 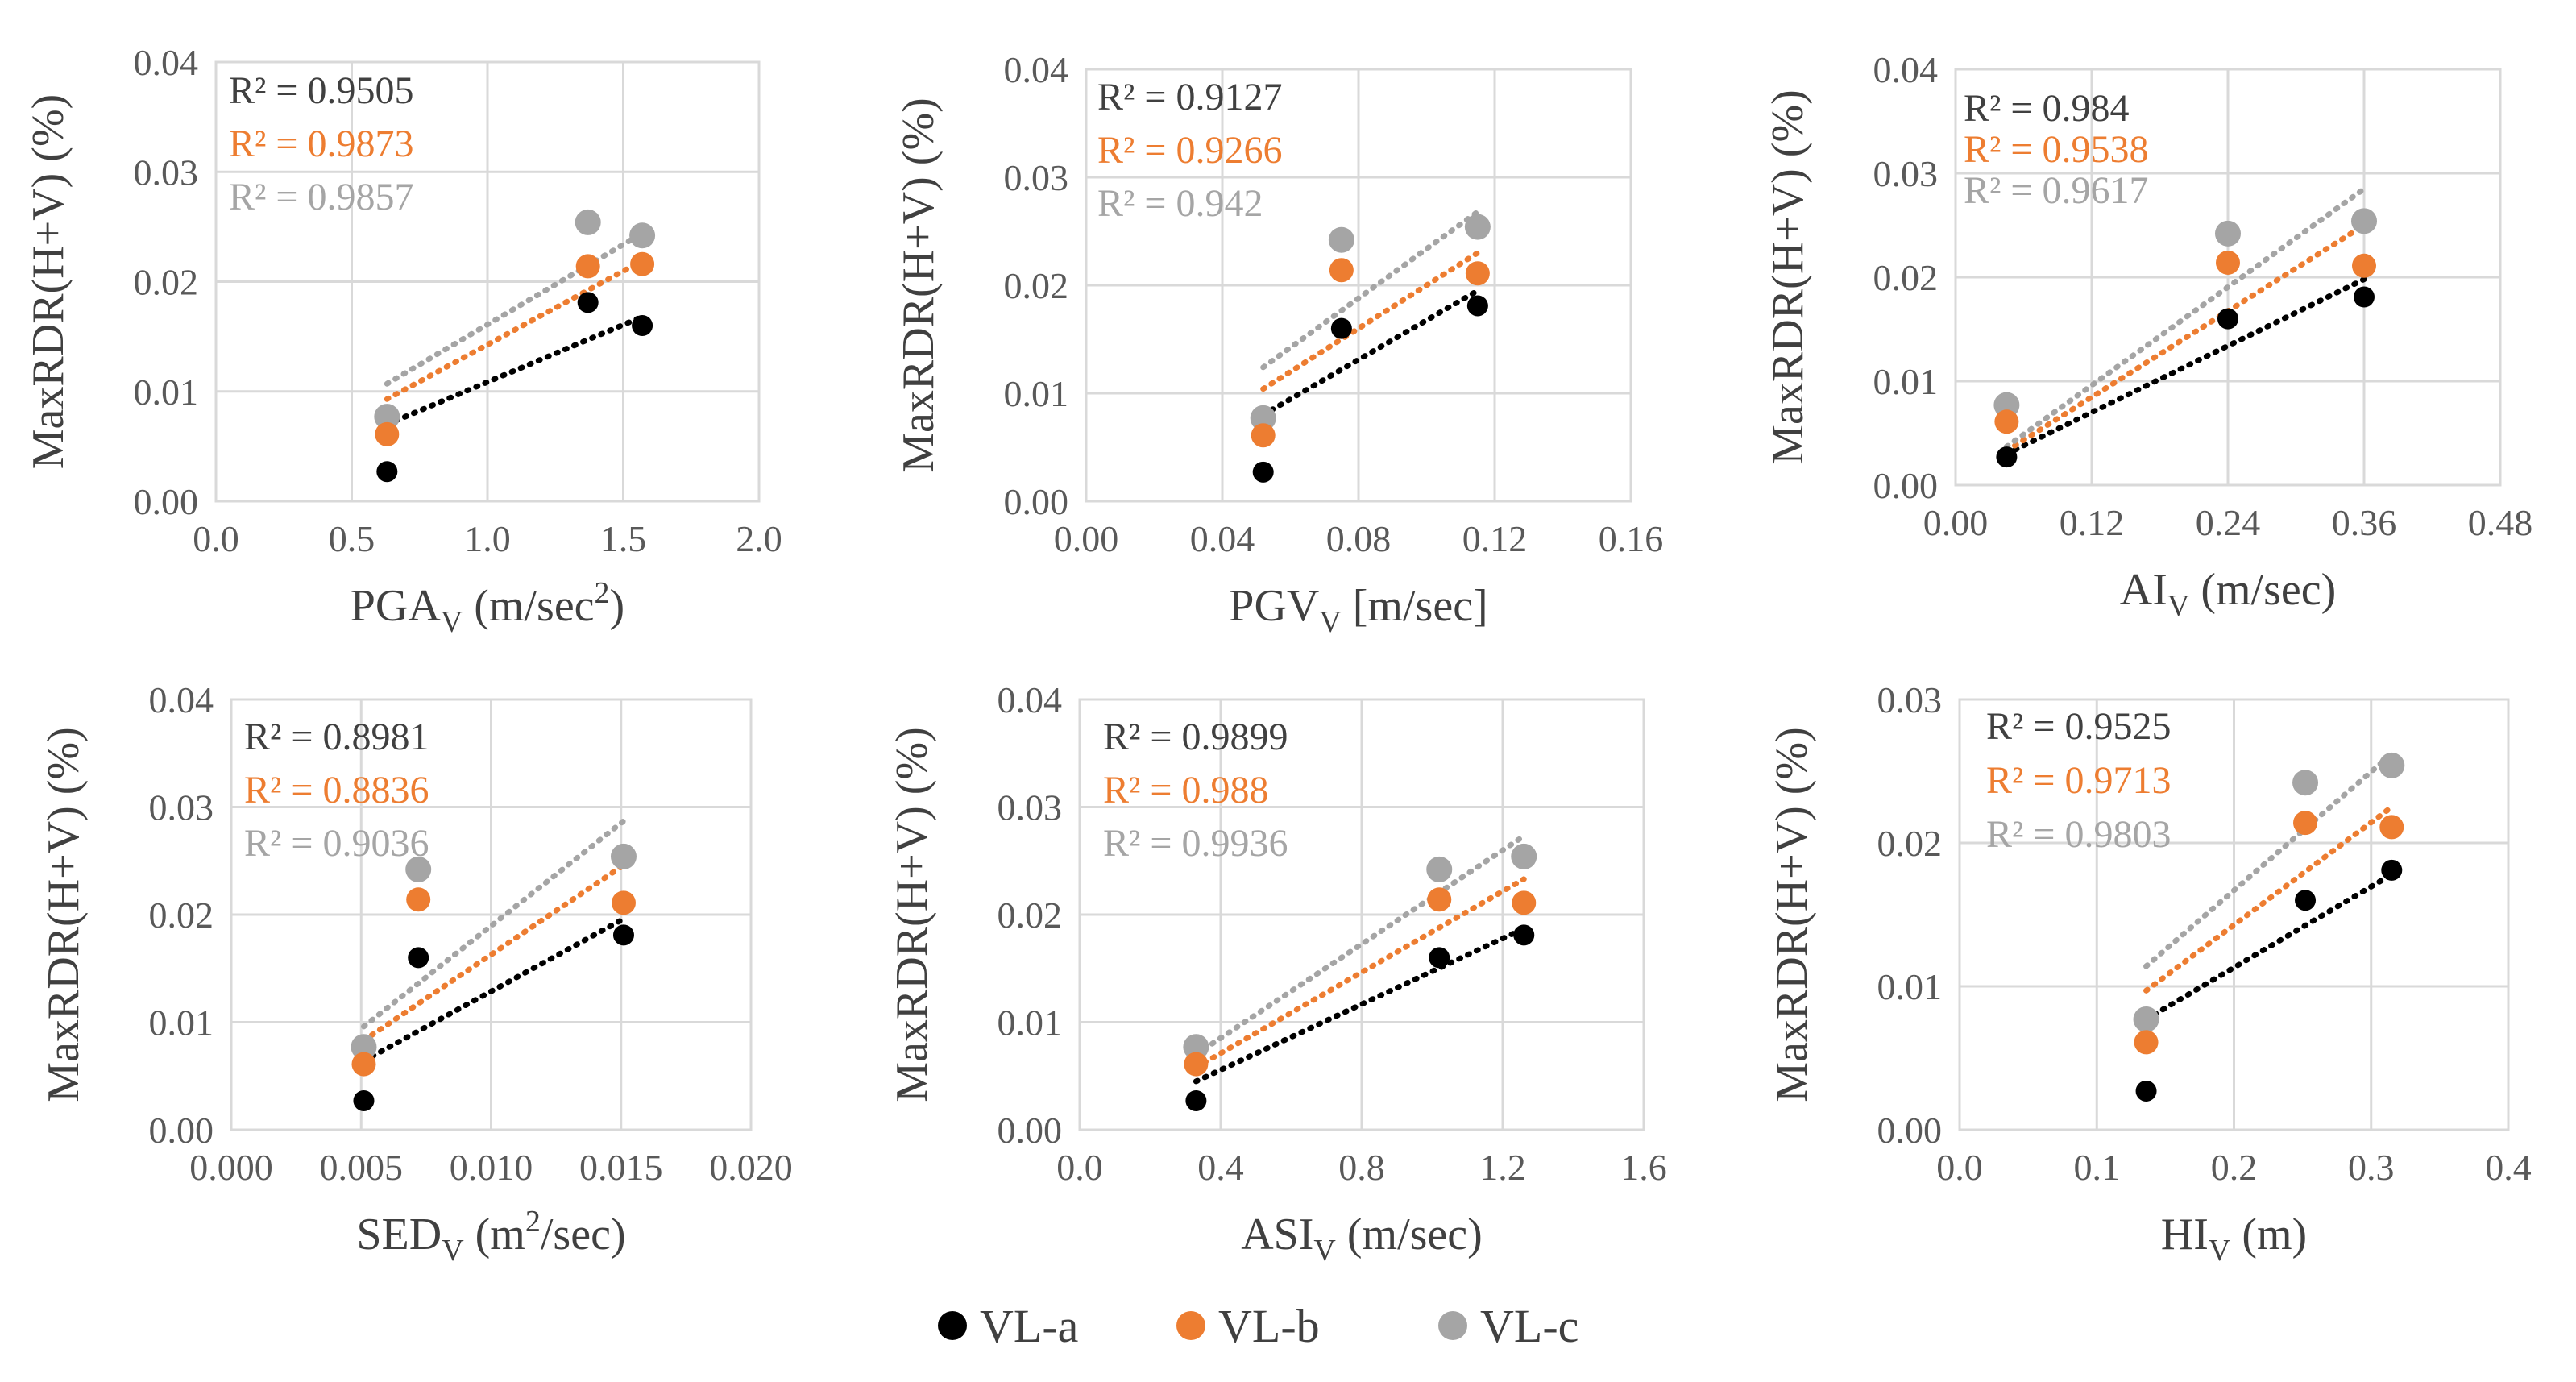 I want to click on x-tick-label: 0.24, so click(x=2228, y=522).